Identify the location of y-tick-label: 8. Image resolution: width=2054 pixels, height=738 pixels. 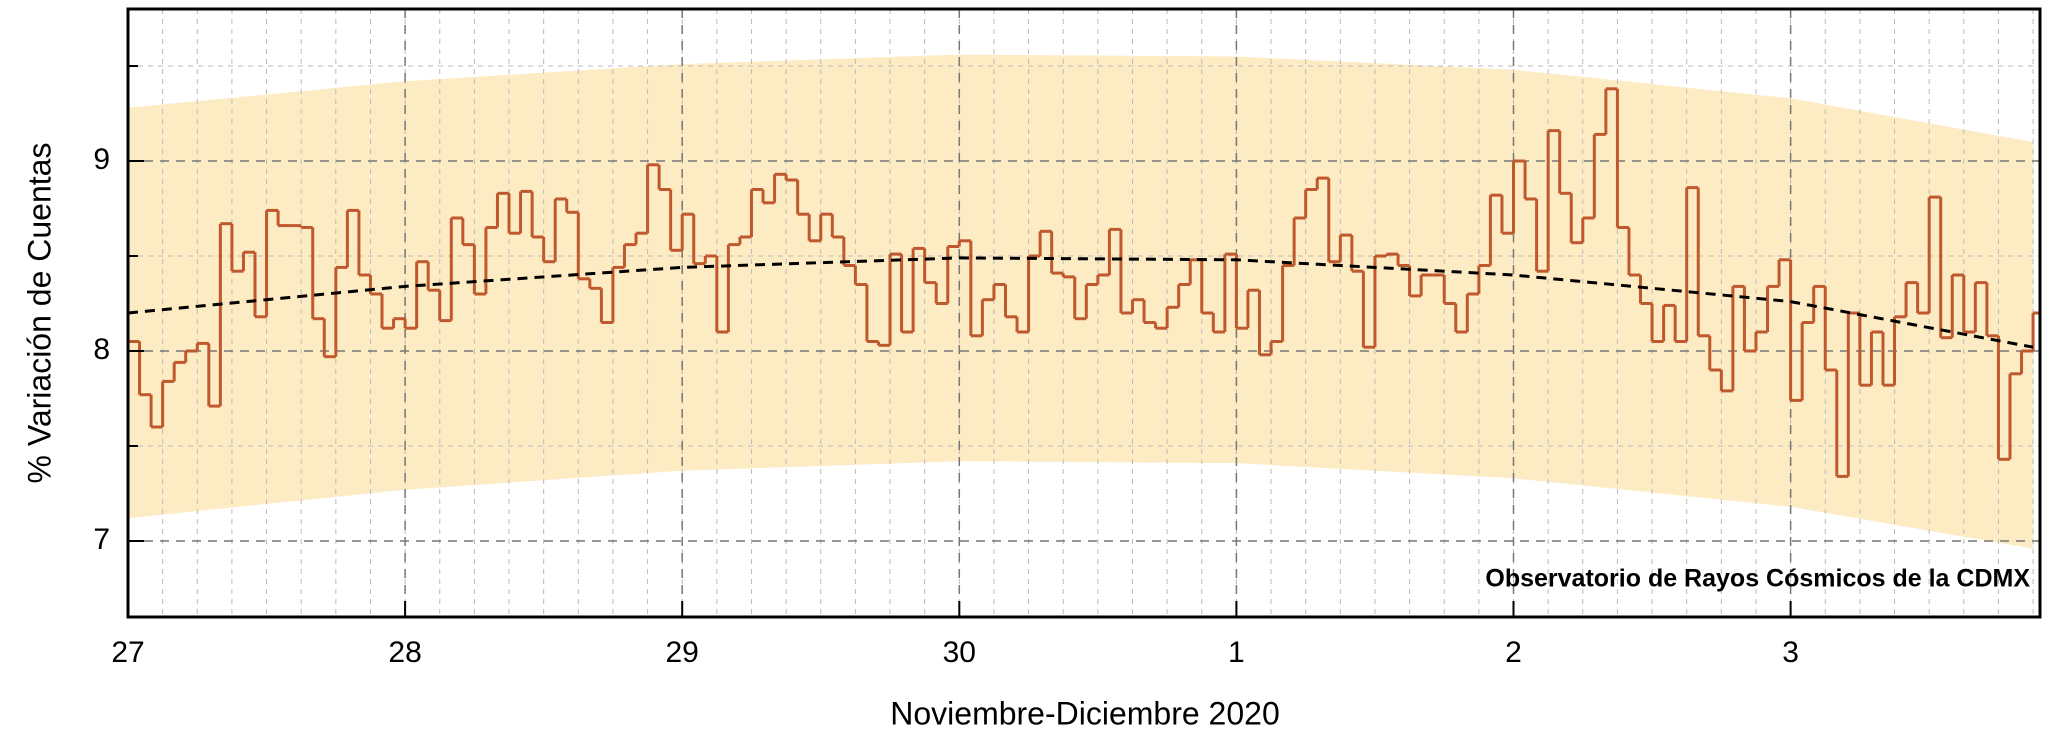
(101, 349).